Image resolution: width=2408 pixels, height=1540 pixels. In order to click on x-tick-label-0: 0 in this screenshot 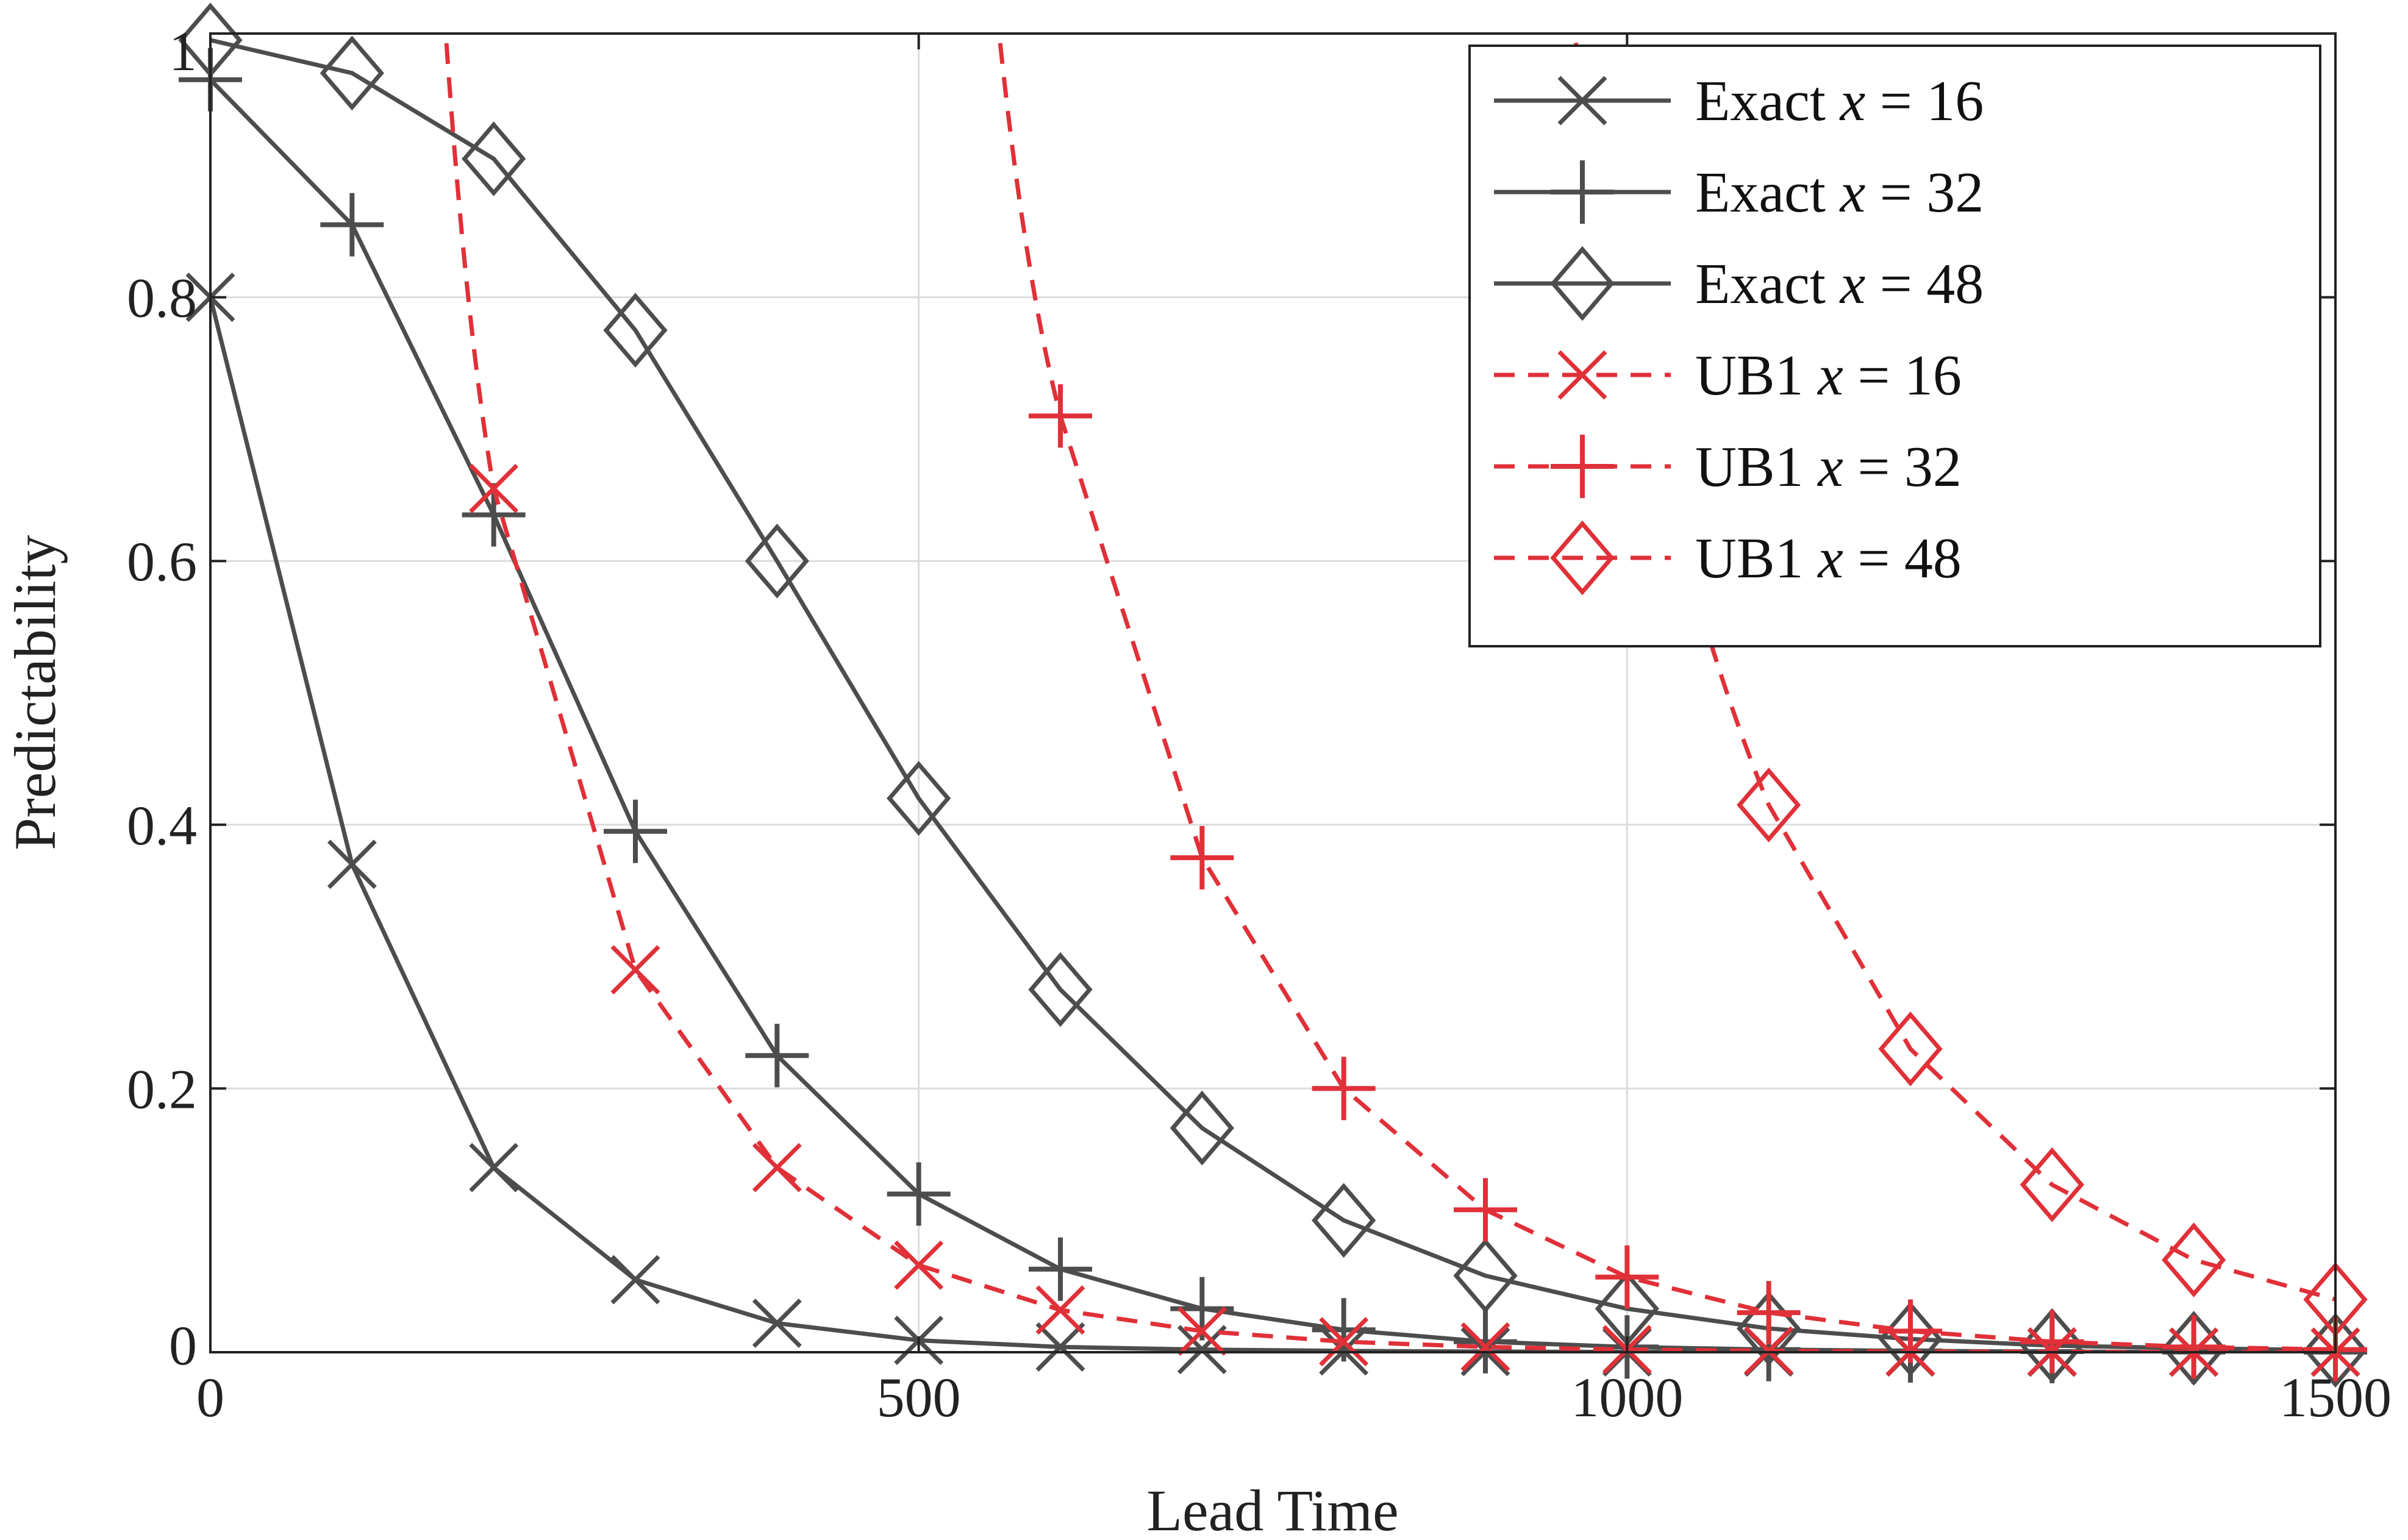, I will do `click(210, 1397)`.